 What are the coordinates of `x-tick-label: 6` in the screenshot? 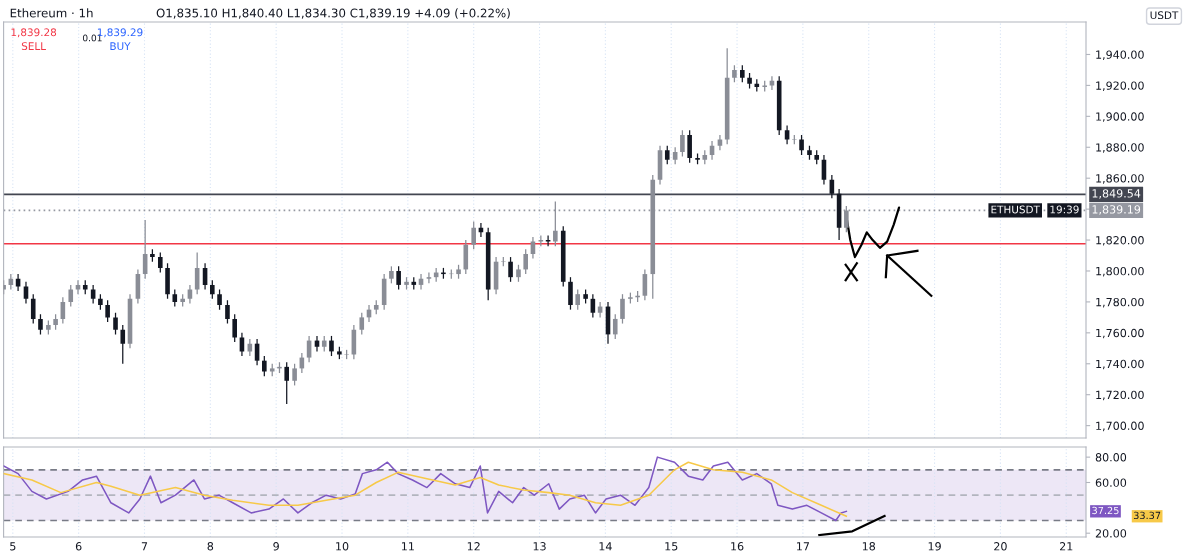 It's located at (78, 546).